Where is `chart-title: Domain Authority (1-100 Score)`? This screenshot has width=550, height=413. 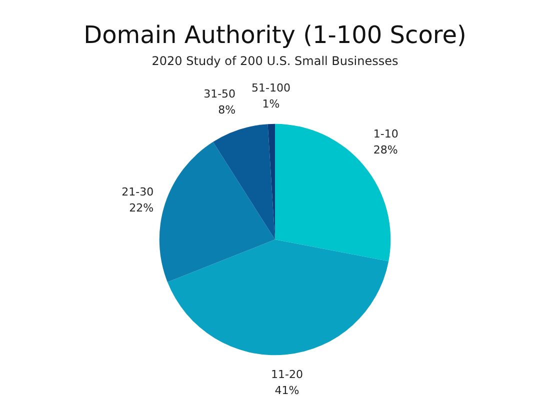
chart-title: Domain Authority (1-100 Score) is located at coordinates (275, 35).